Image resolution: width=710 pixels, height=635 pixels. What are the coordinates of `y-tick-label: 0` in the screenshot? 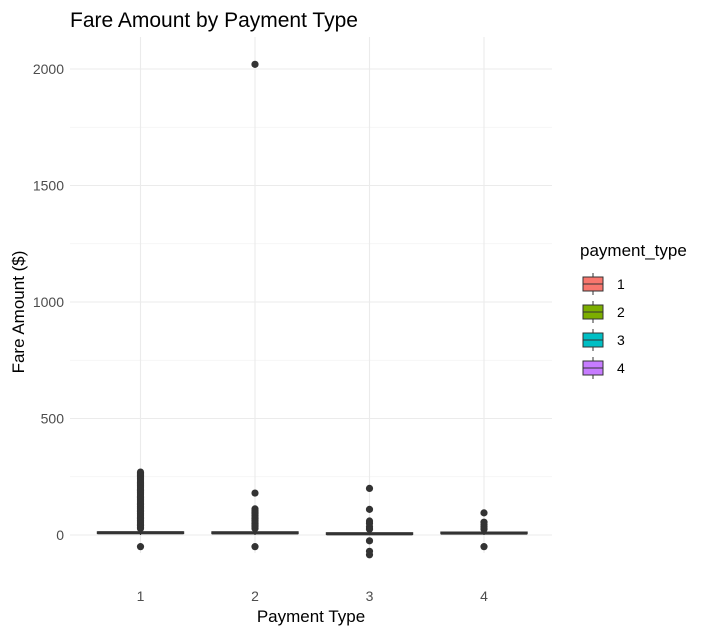 It's located at (60, 535).